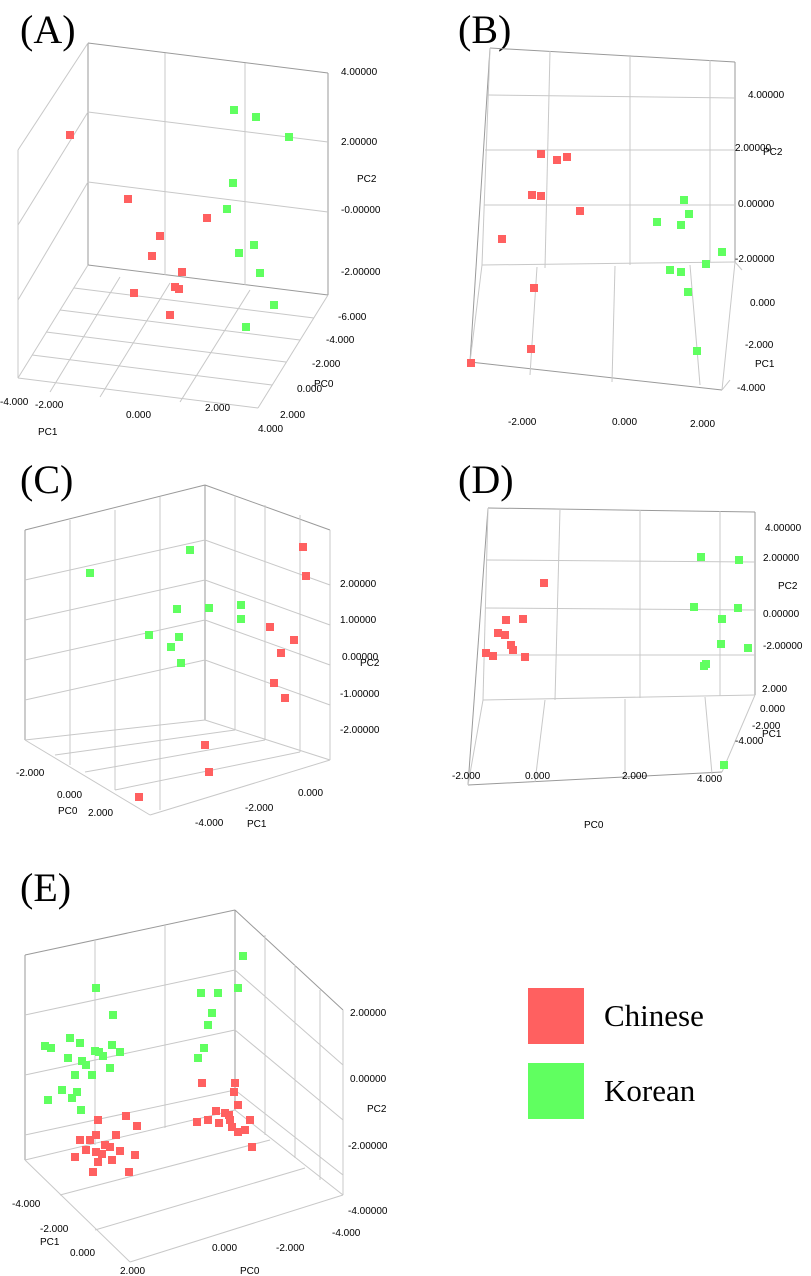  I want to click on tick-label: 0.00000, so click(368, 1079).